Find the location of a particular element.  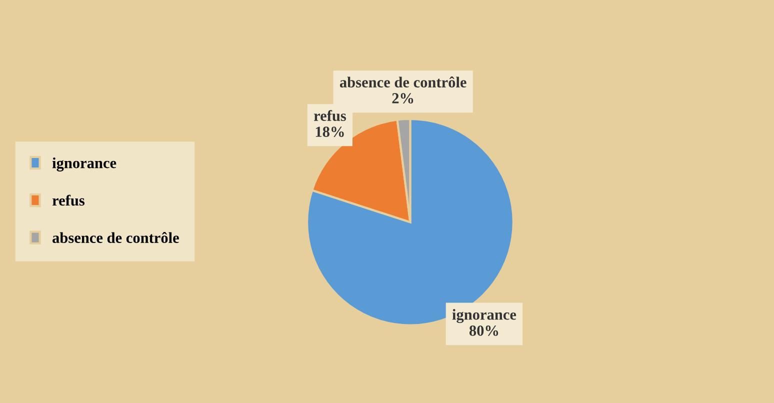

legend-label: refus is located at coordinates (68, 200).